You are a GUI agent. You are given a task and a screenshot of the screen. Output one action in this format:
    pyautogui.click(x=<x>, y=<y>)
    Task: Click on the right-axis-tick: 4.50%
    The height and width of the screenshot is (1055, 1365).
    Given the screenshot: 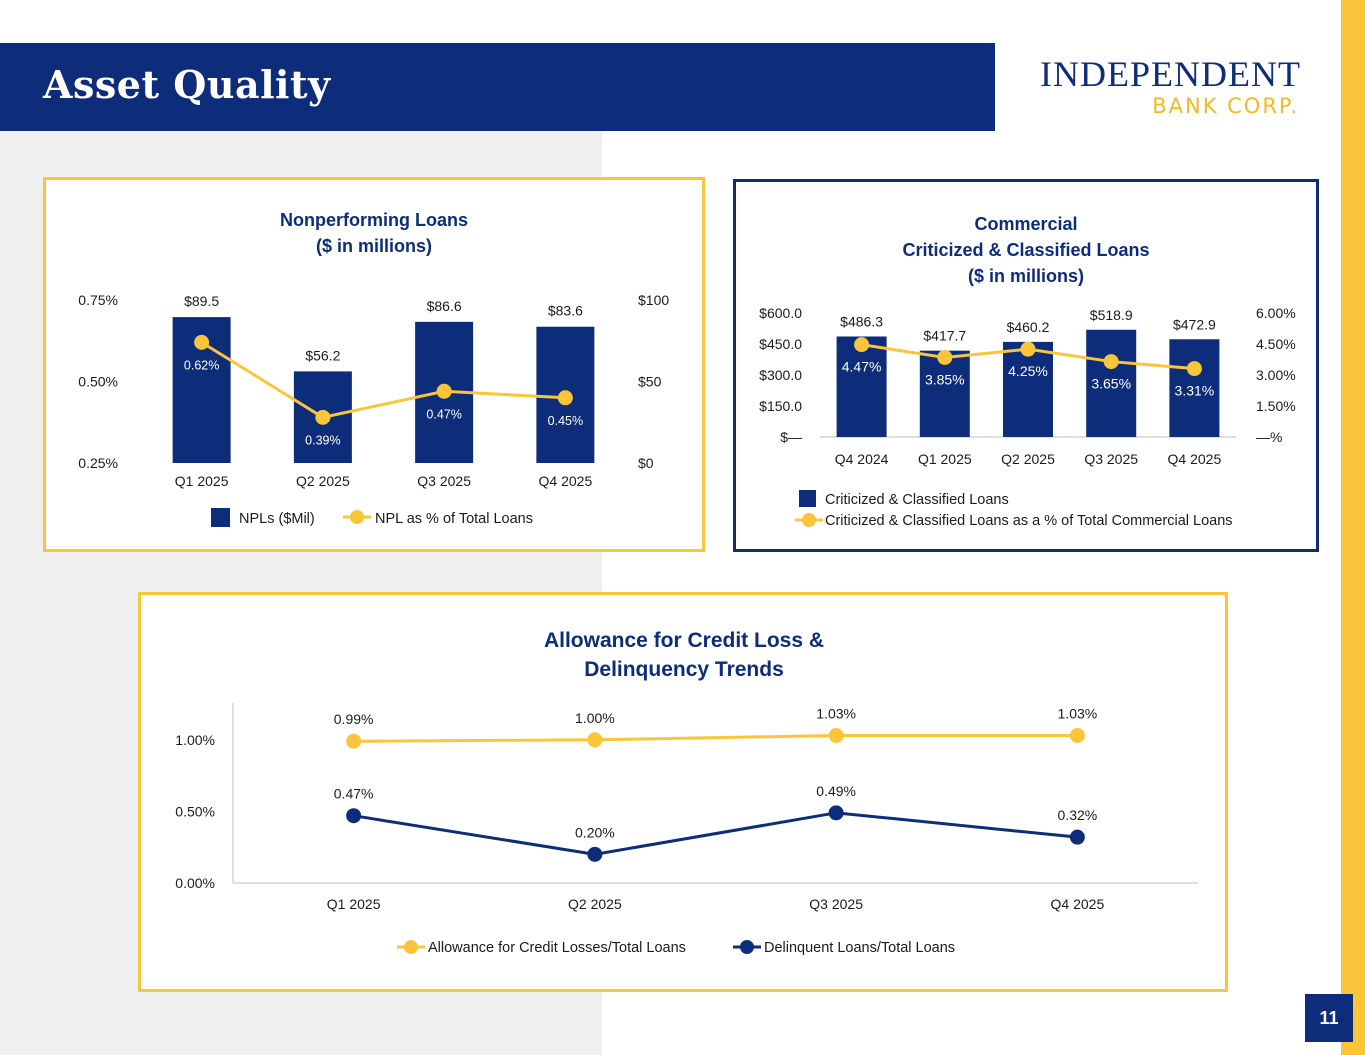 What is the action you would take?
    pyautogui.click(x=1276, y=344)
    